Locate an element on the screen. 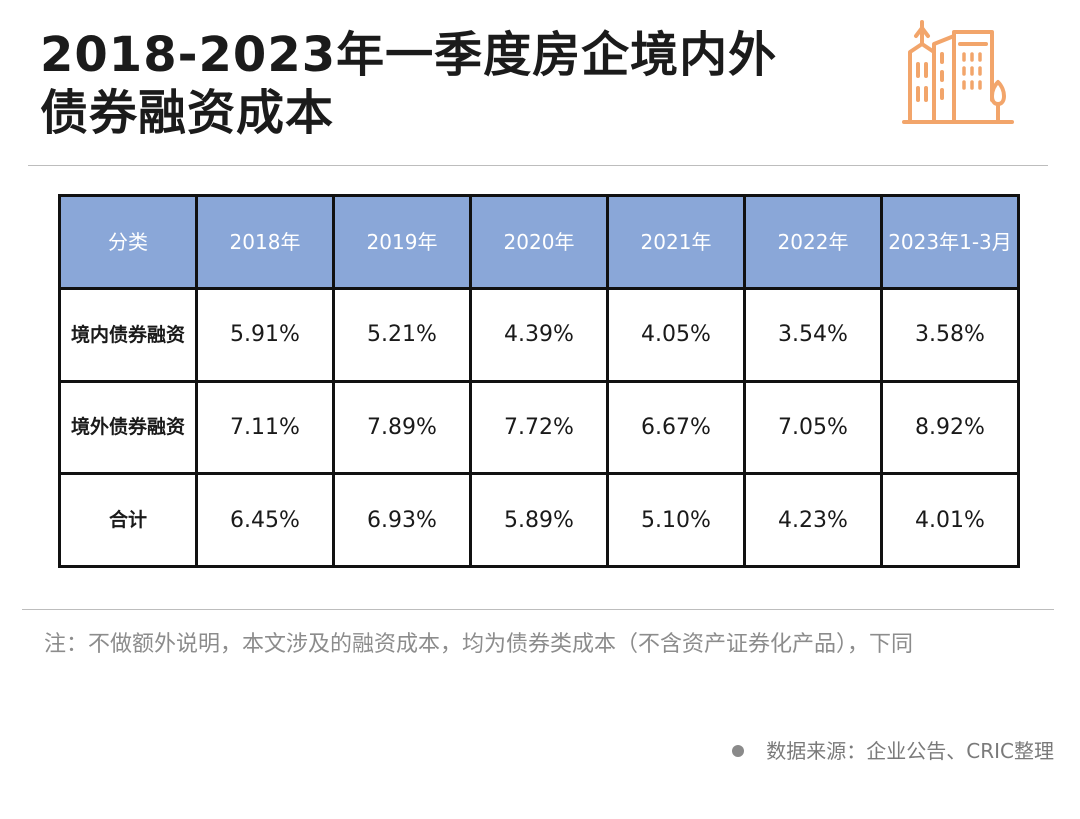 The height and width of the screenshot is (819, 1080). note-divider is located at coordinates (538, 609).